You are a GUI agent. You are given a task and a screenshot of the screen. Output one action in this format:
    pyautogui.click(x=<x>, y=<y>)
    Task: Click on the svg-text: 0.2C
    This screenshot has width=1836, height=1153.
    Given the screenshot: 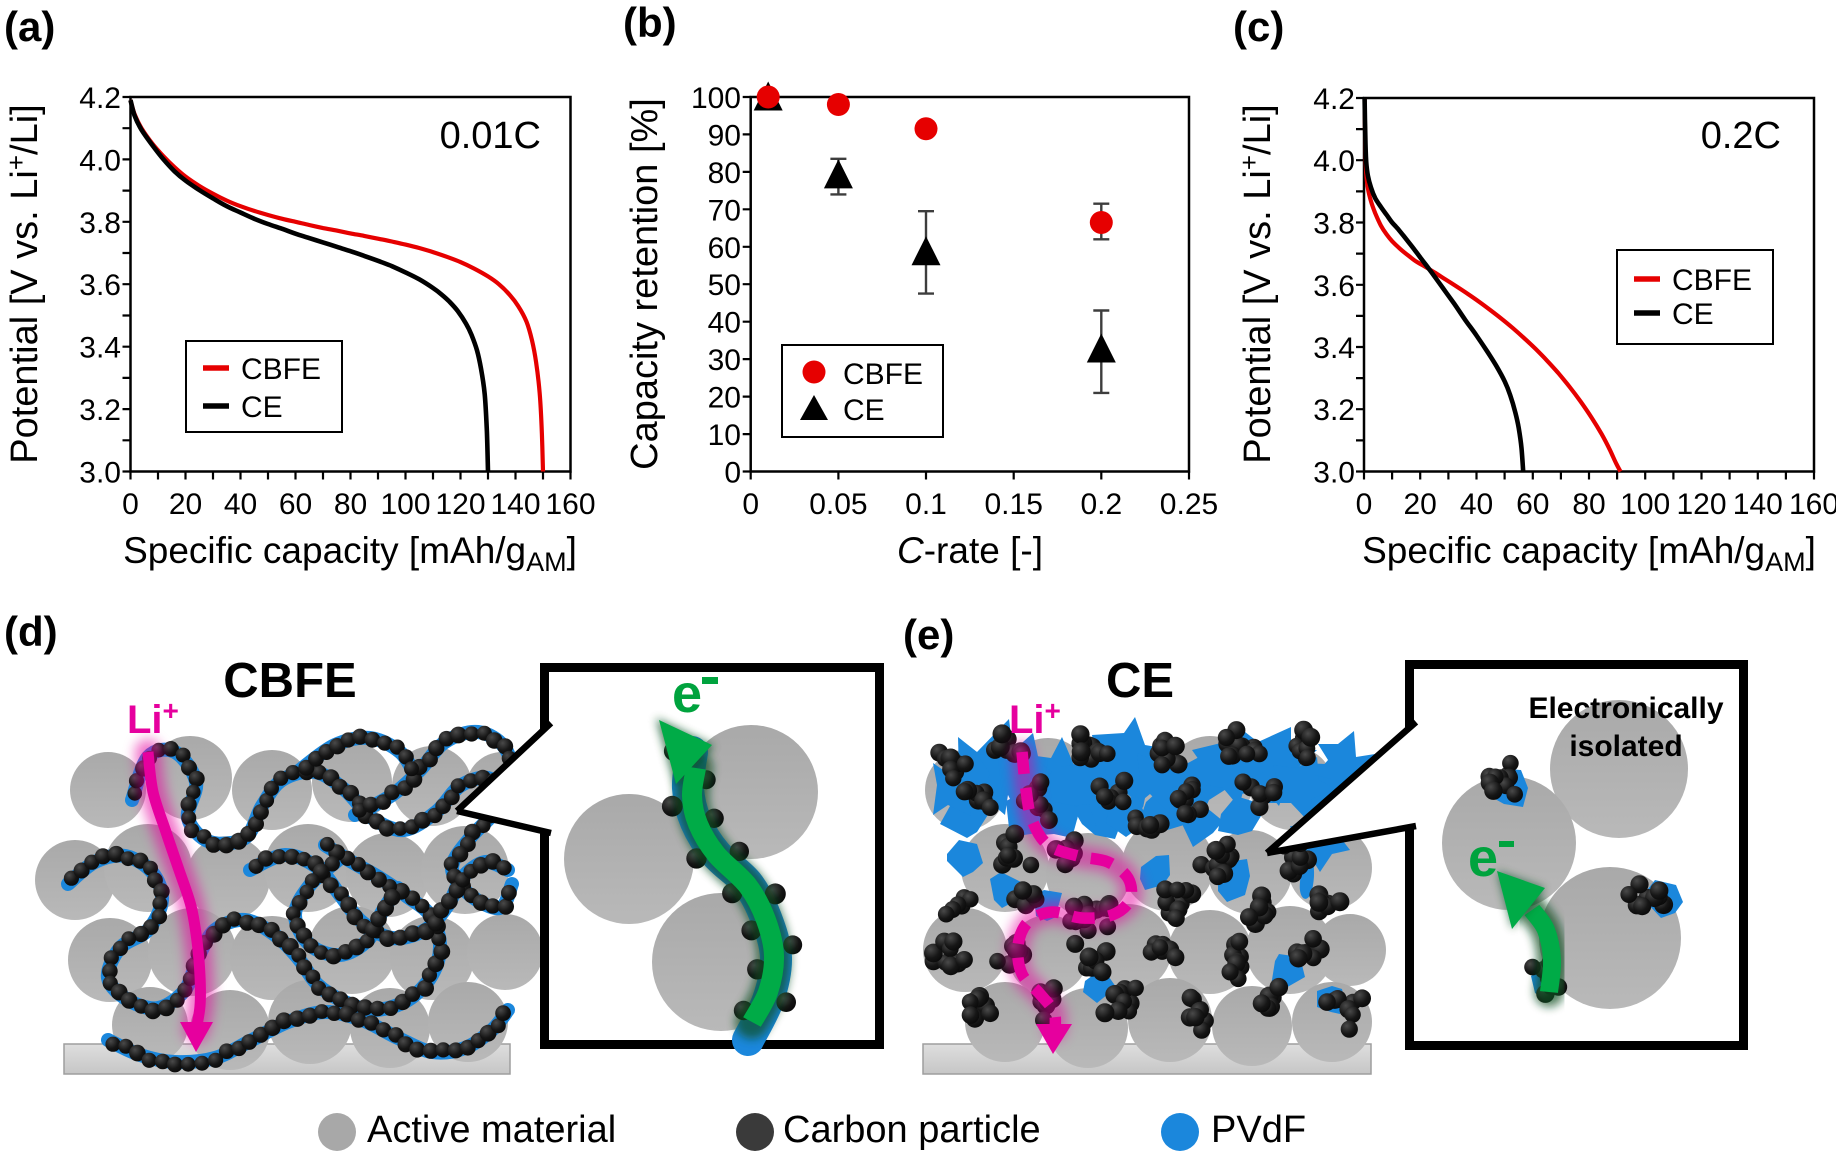 What is the action you would take?
    pyautogui.click(x=1741, y=136)
    